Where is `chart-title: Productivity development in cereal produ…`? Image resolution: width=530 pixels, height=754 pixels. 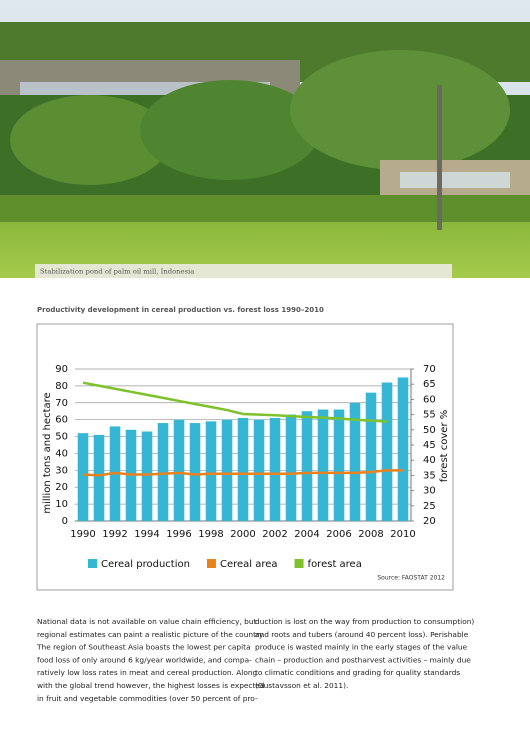 chart-title: Productivity development in cereal produ… is located at coordinates (180, 310).